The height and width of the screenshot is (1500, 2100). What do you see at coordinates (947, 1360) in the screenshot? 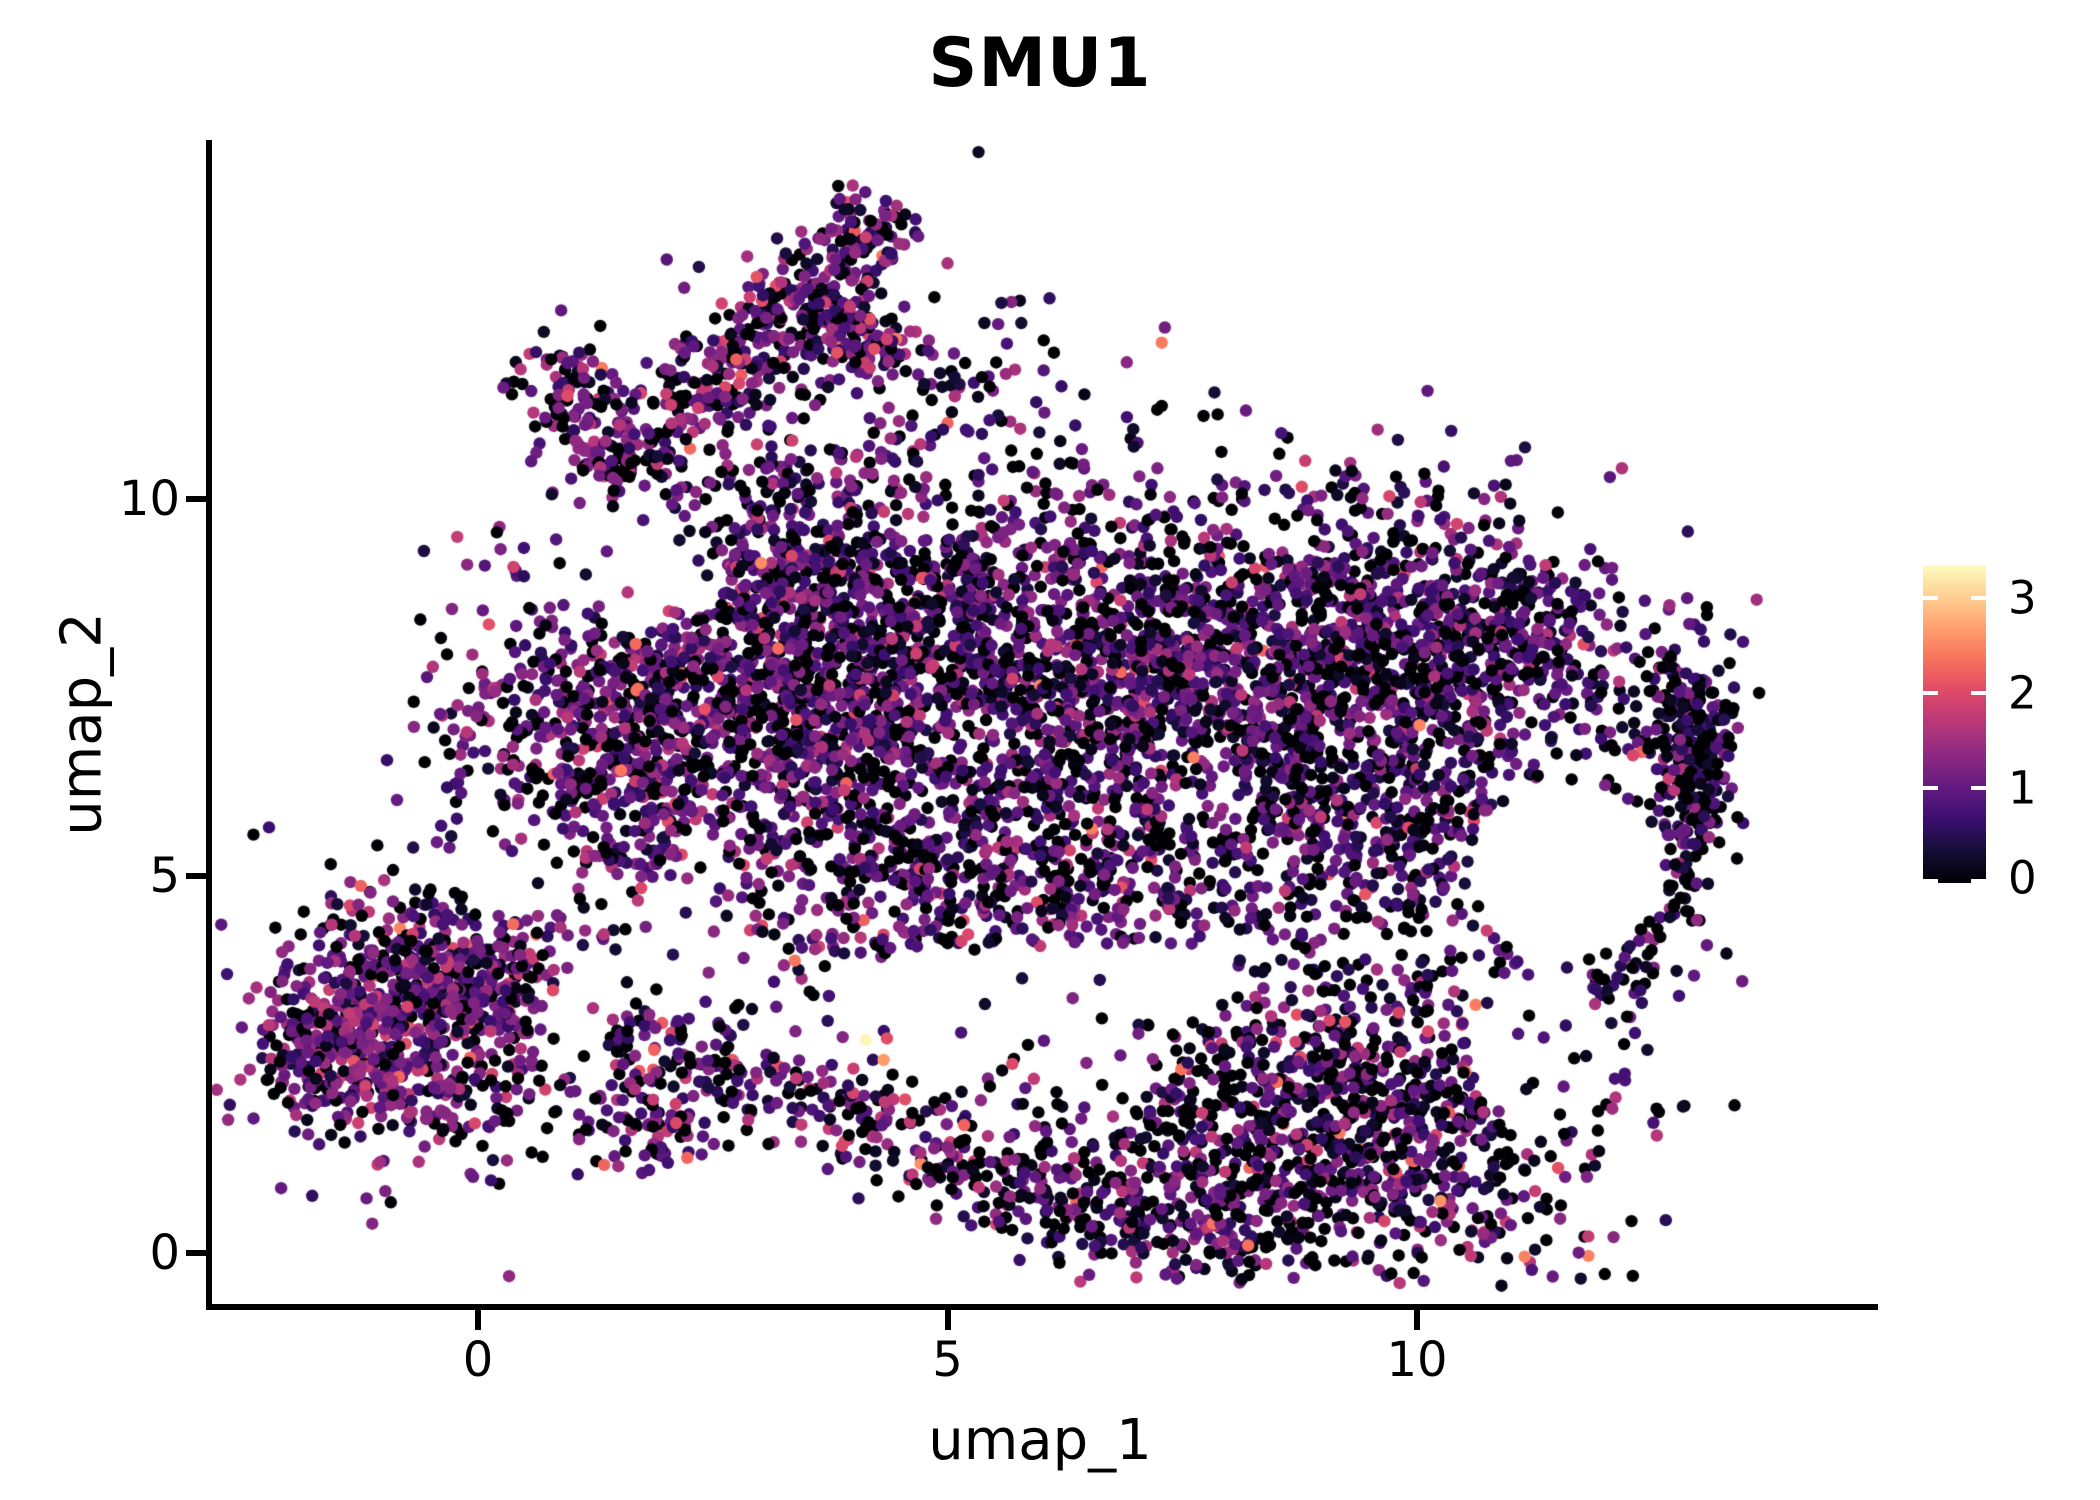
I see `x-tick-label: 5` at bounding box center [947, 1360].